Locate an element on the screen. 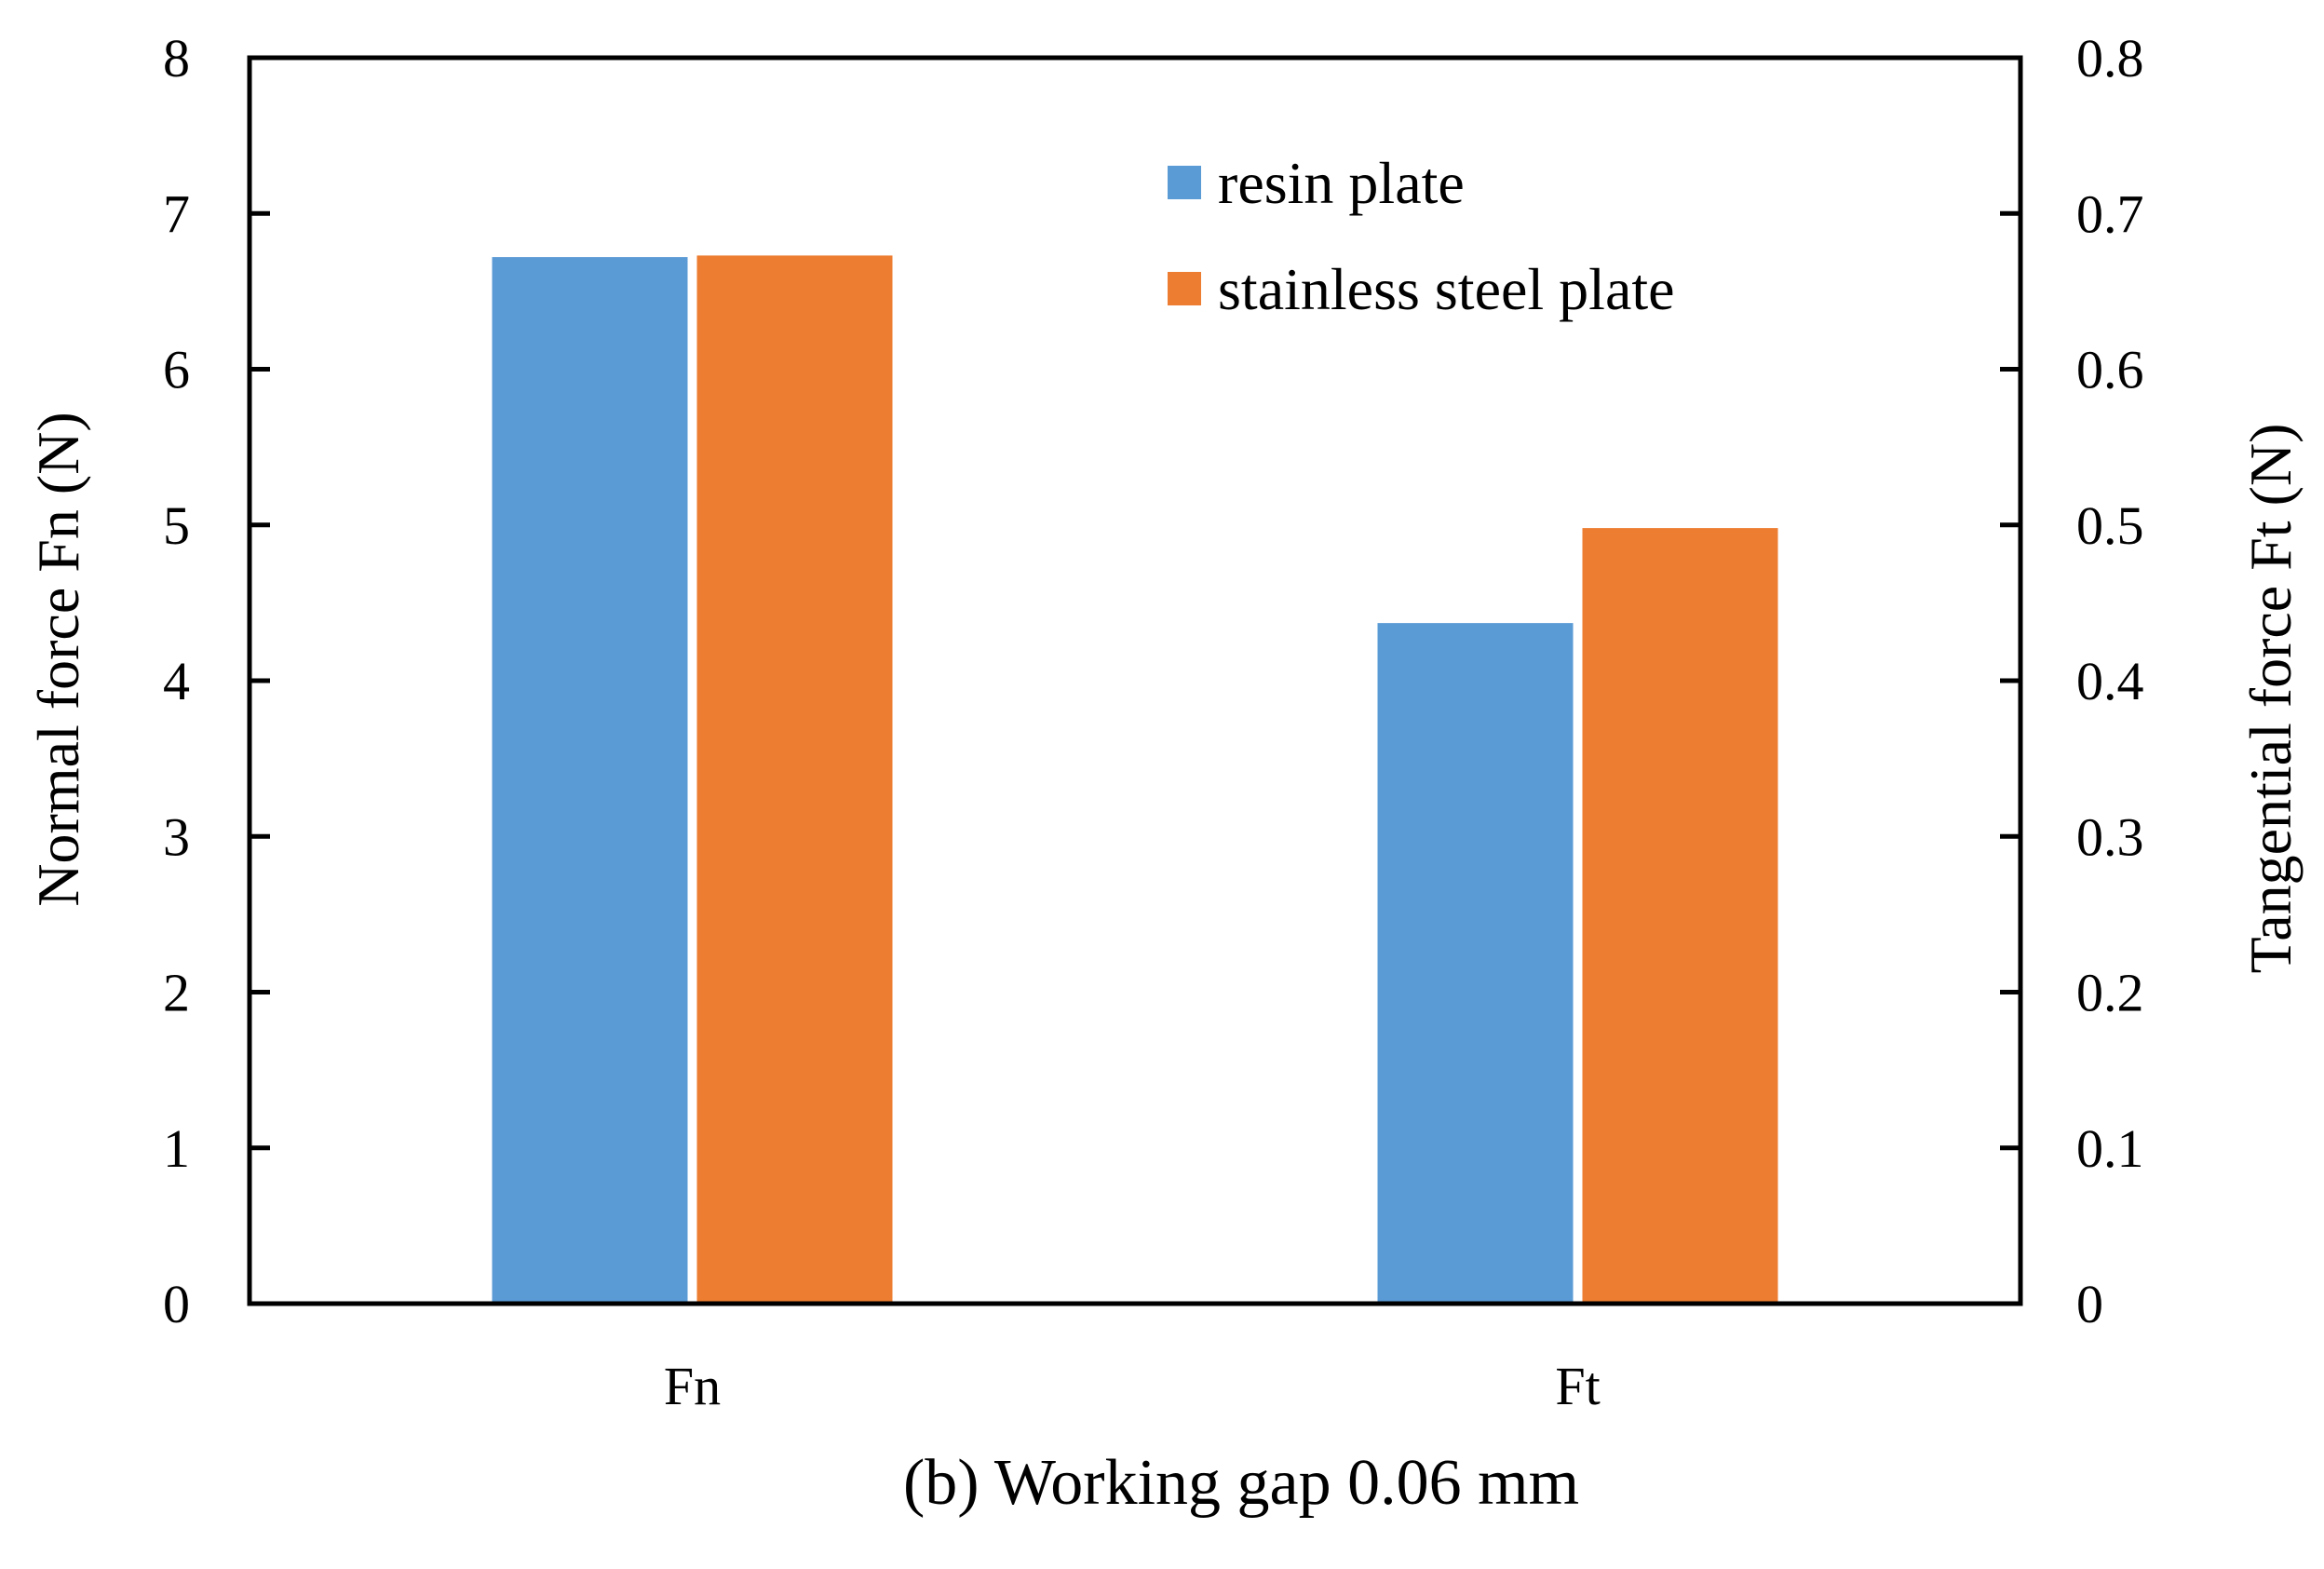 This screenshot has height=1569, width=2324. legend-label: resin plate is located at coordinates (1342, 183).